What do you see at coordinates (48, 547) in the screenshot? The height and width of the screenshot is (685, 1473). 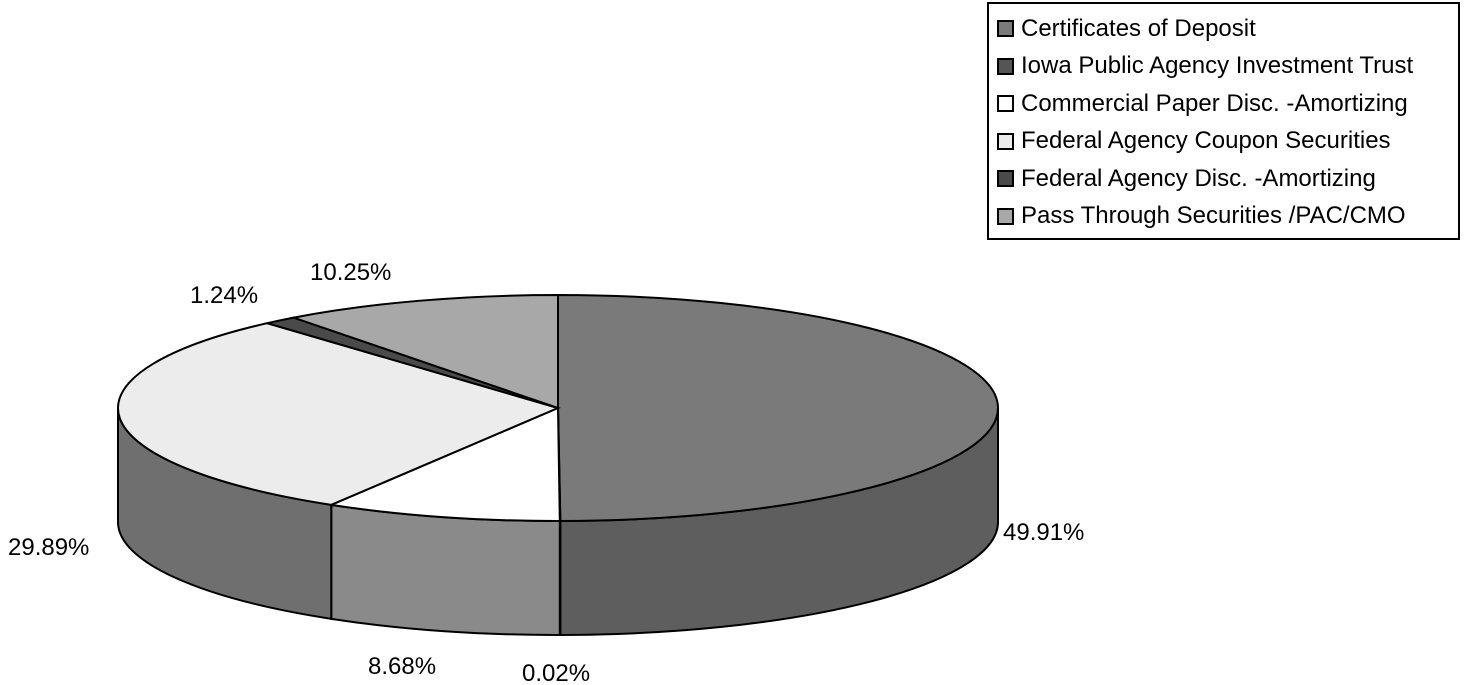 I see `data-label: 29.89%` at bounding box center [48, 547].